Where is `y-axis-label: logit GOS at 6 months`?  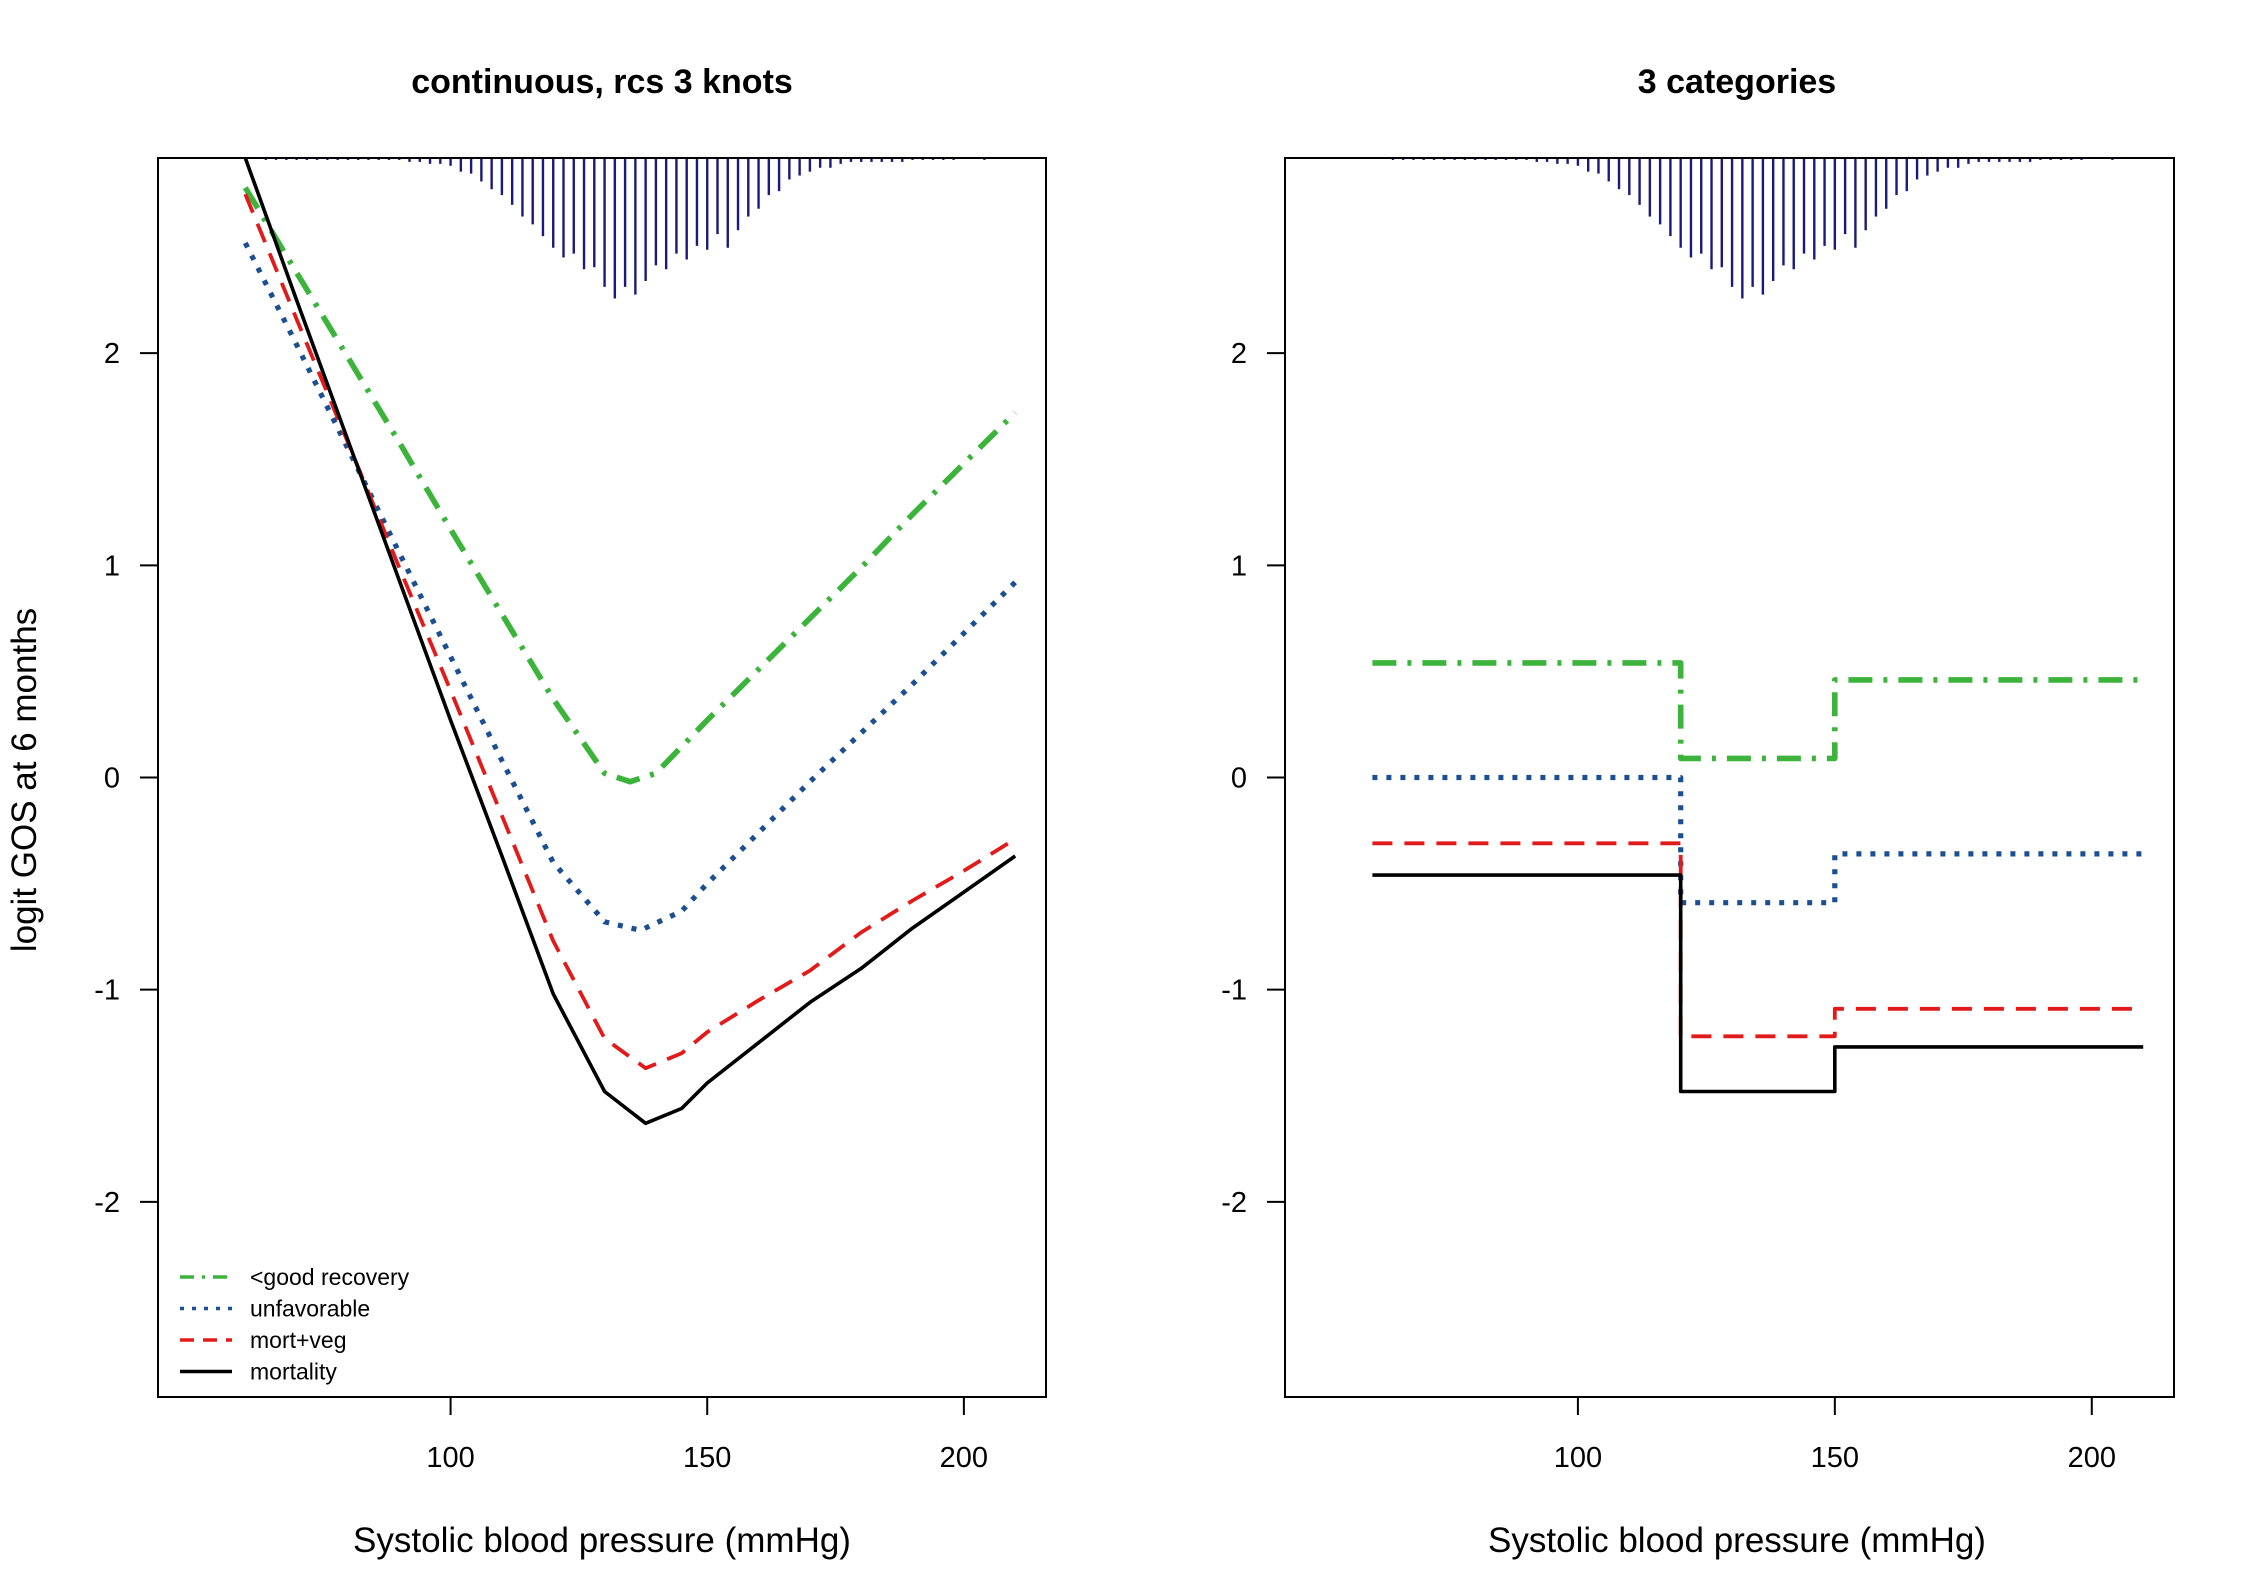 y-axis-label: logit GOS at 6 months is located at coordinates (24, 780).